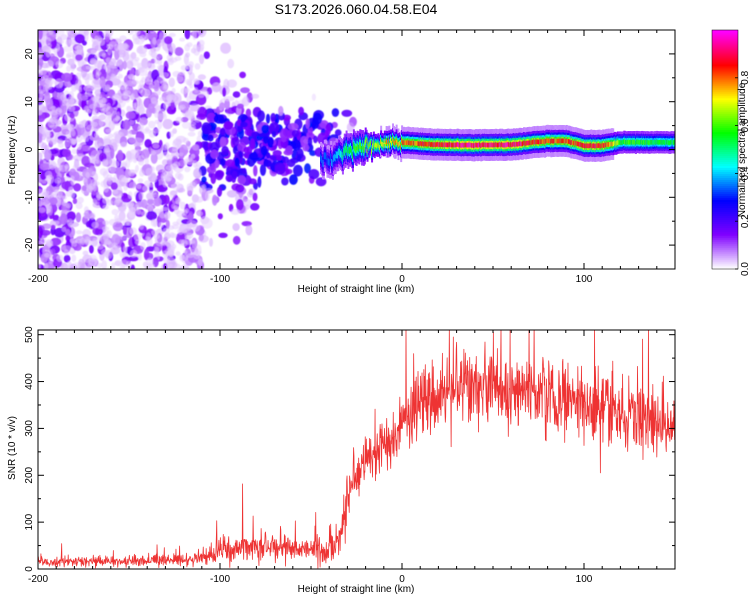  I want to click on spectrogram-ridge, so click(497, 151).